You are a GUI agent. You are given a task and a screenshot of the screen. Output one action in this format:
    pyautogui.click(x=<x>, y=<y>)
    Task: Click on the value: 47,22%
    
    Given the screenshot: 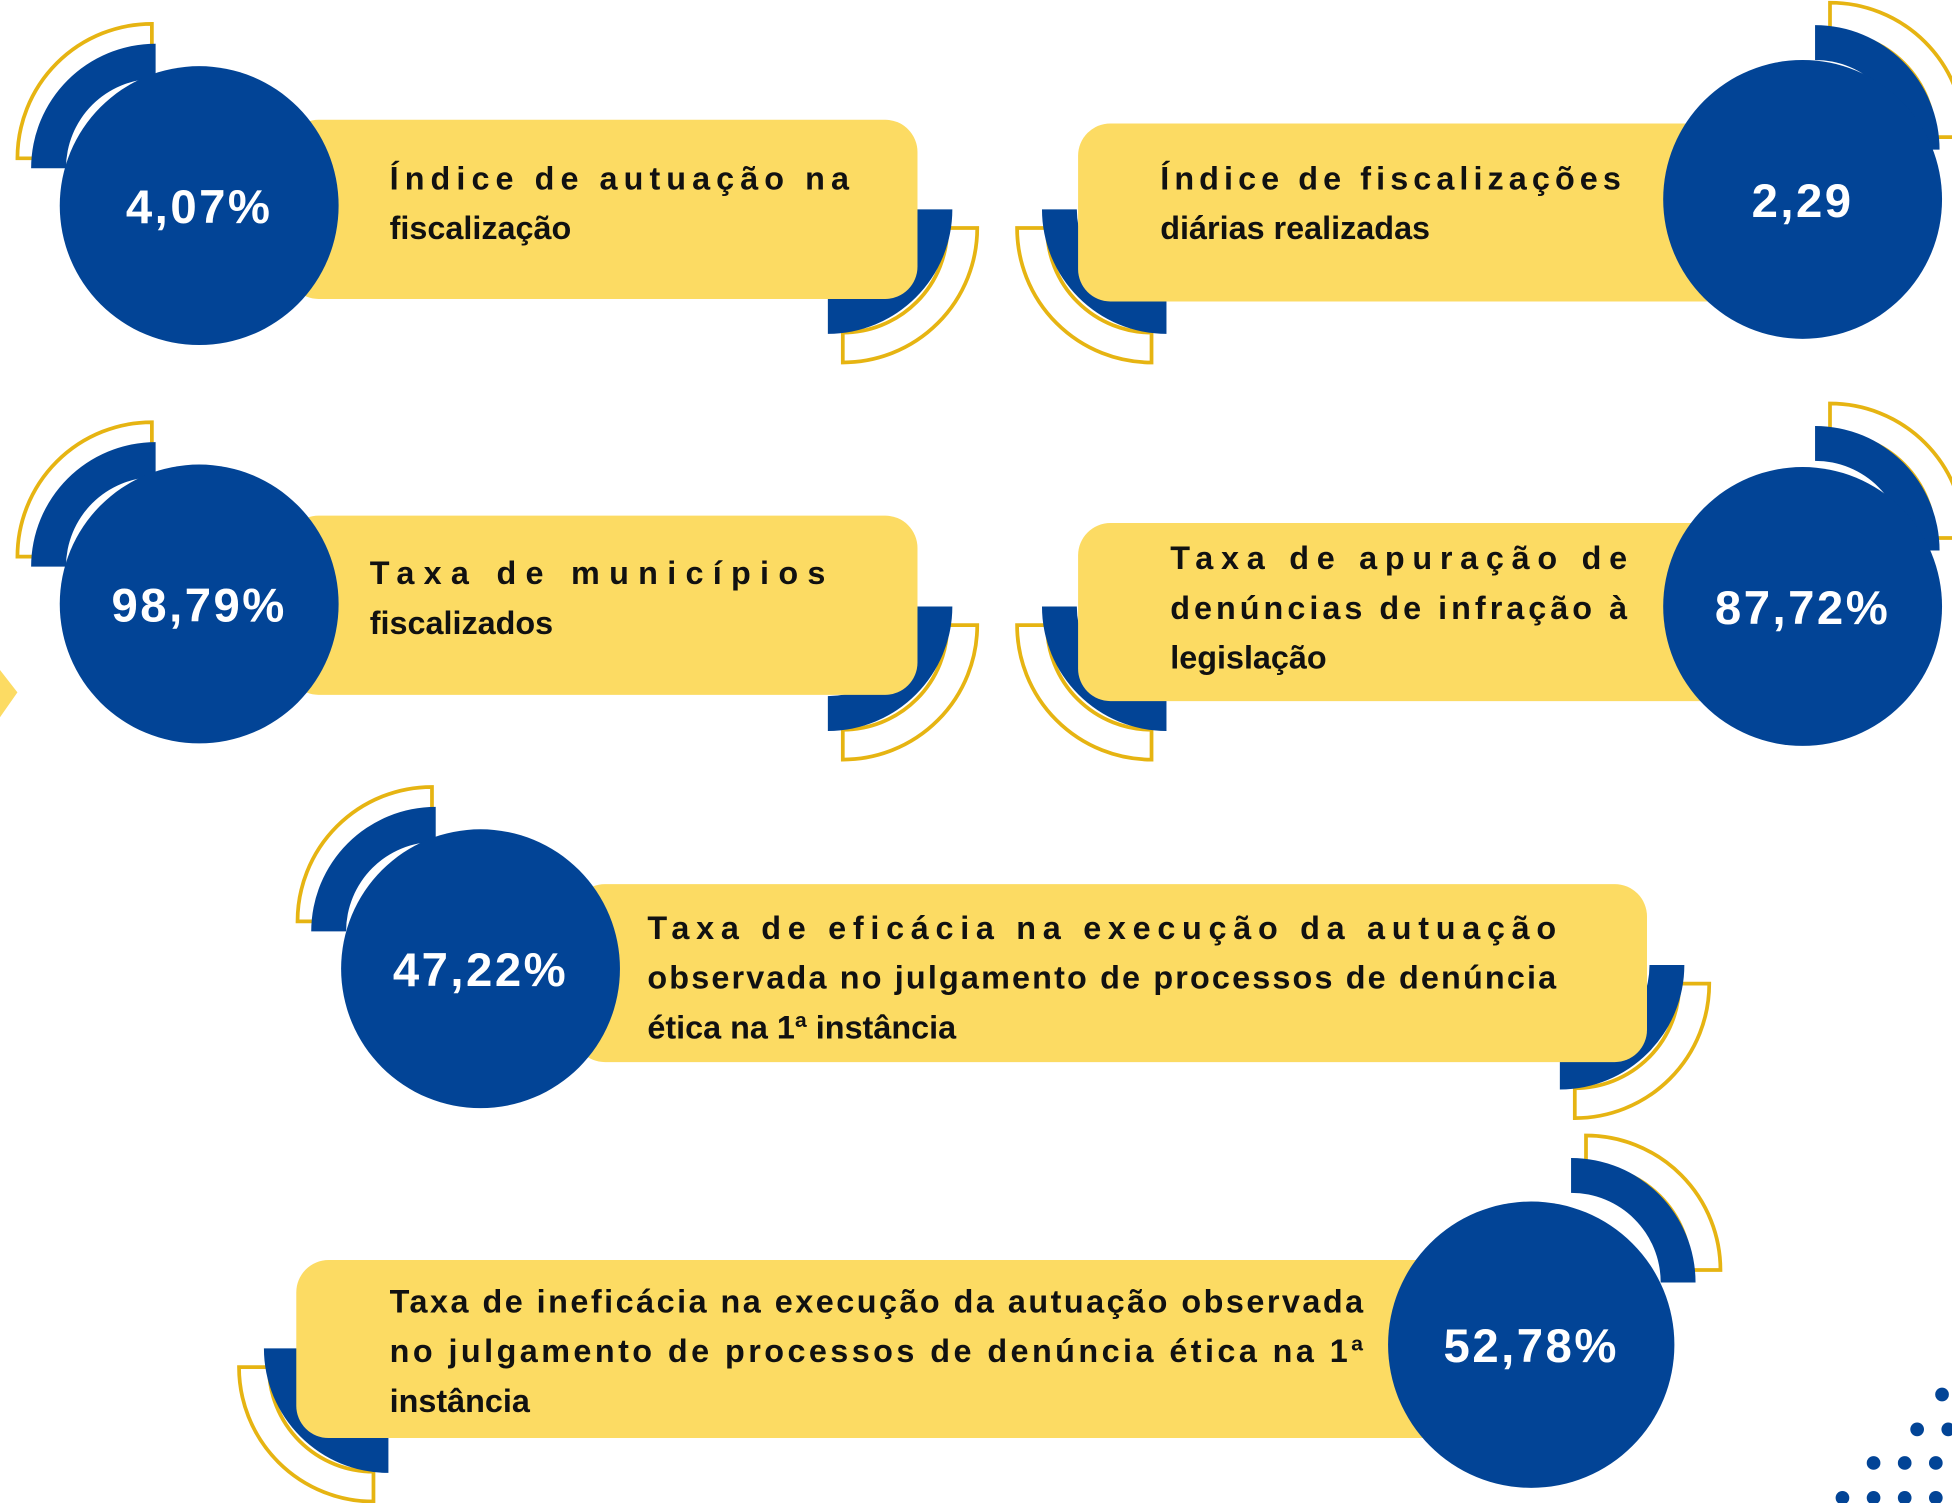 What is the action you would take?
    pyautogui.click(x=480, y=970)
    